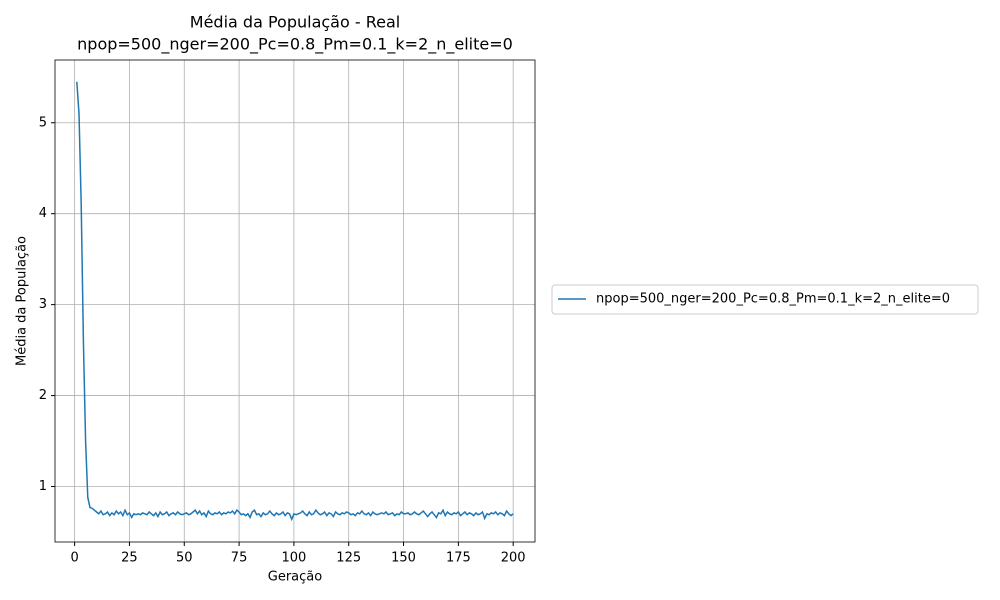  Describe the element at coordinates (184, 558) in the screenshot. I see `x-tick-label: 50` at that location.